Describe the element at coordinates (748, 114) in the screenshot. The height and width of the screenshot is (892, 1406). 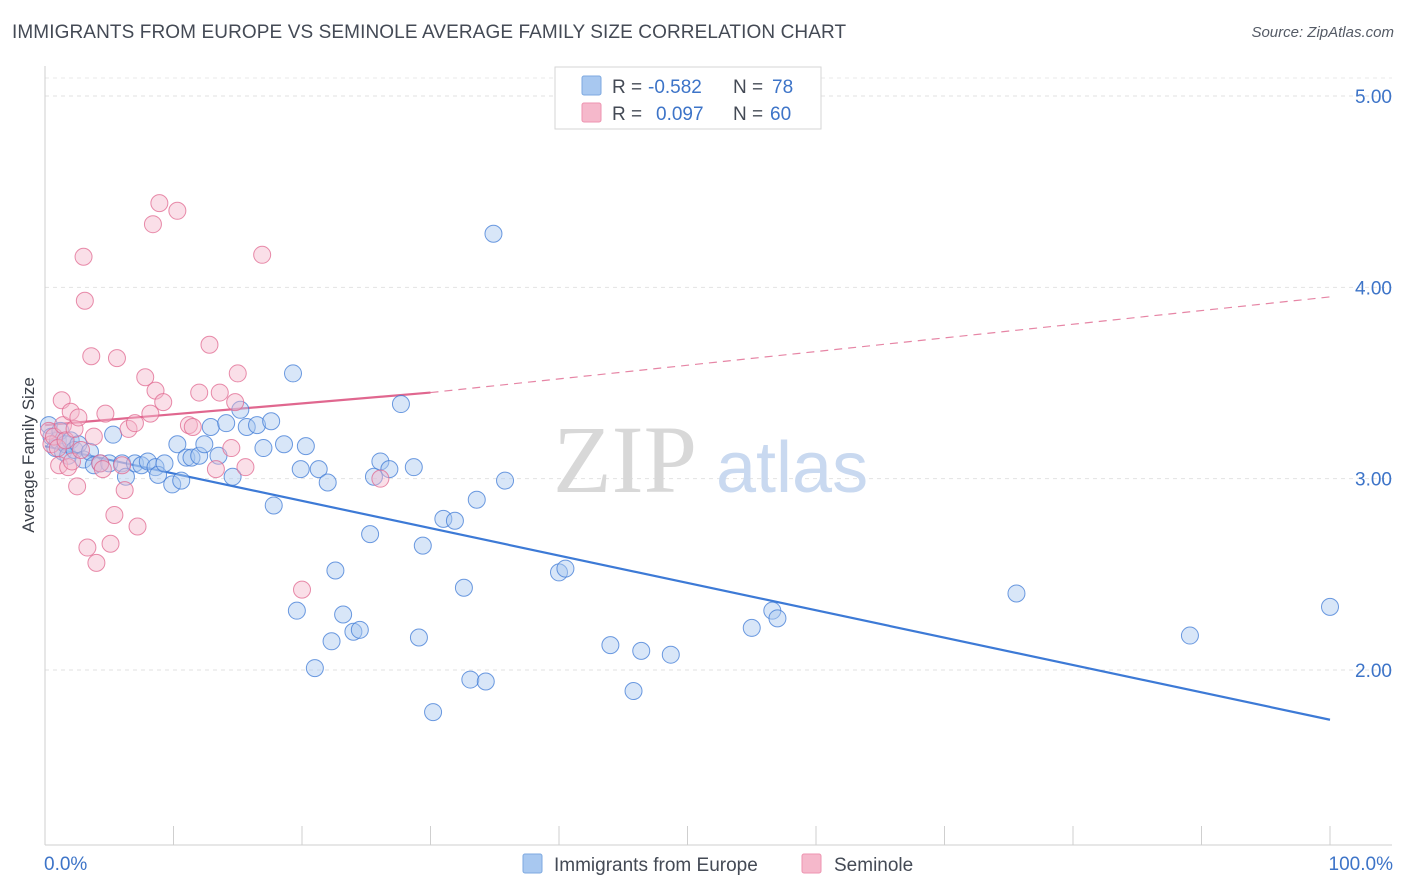
I see `legend-n-label-2: N =` at that location.